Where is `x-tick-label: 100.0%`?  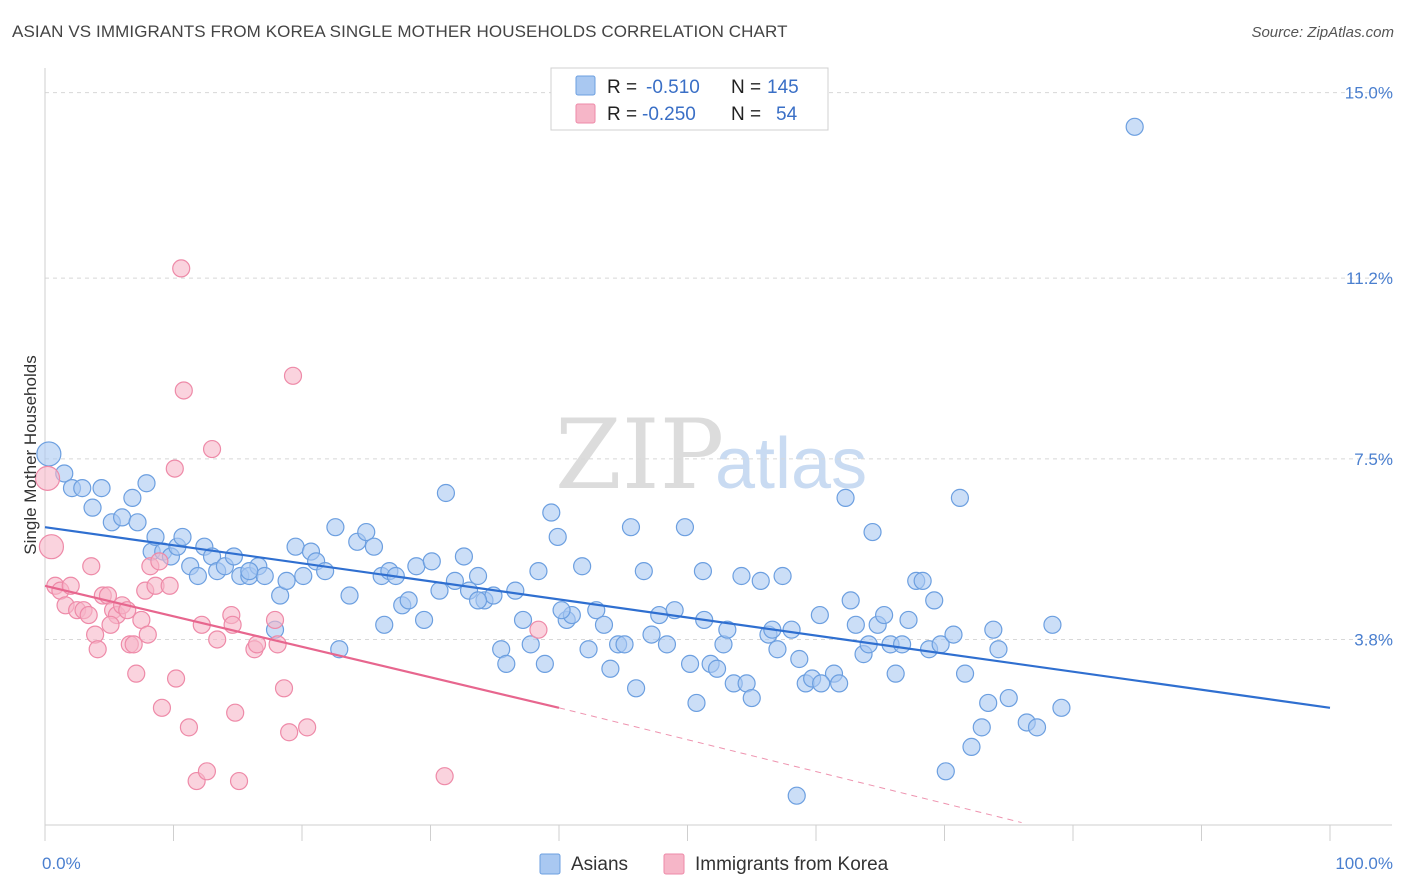
x-tick-label: 100.0% is located at coordinates (1364, 863).